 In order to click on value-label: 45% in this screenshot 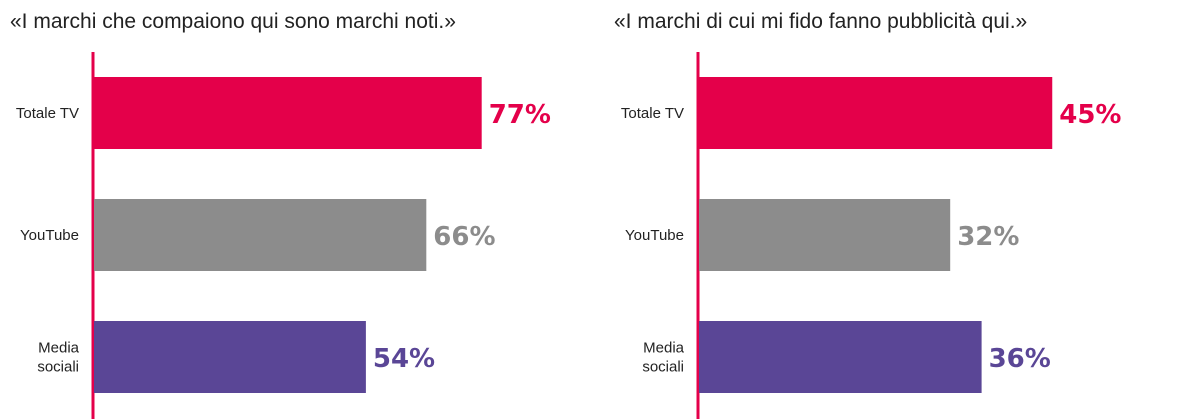, I will do `click(1090, 115)`.